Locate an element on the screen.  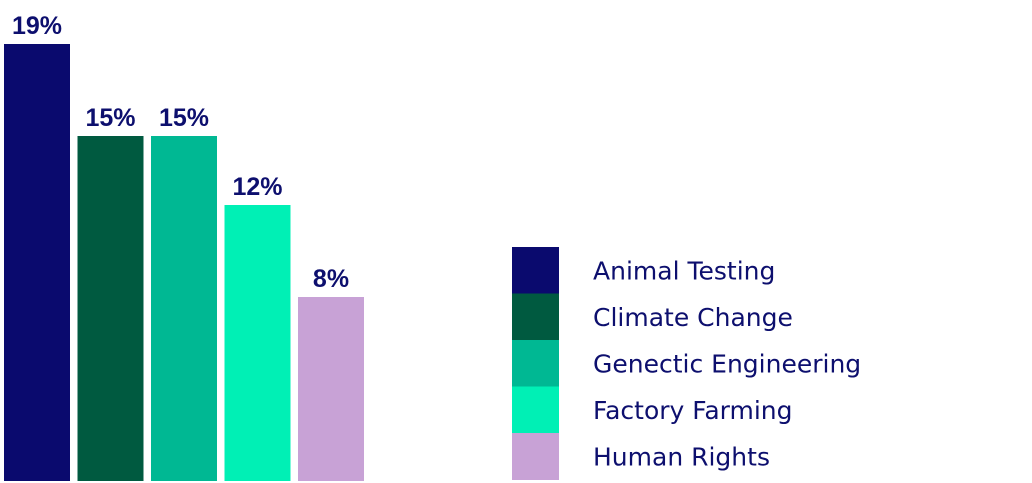
legend-label: Climate Change is located at coordinates (693, 317).